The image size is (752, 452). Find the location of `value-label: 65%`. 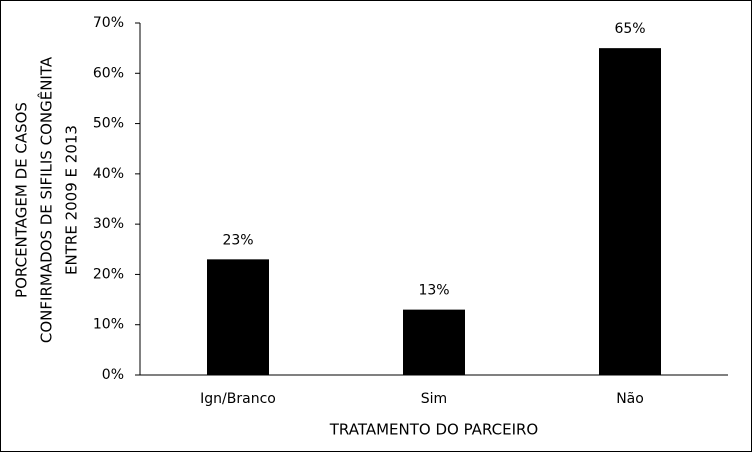

value-label: 65% is located at coordinates (629, 29).